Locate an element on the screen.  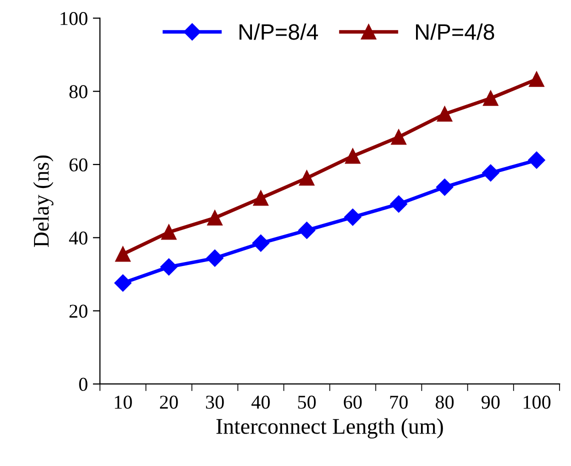
y-tick-label: 80 is located at coordinates (78, 91).